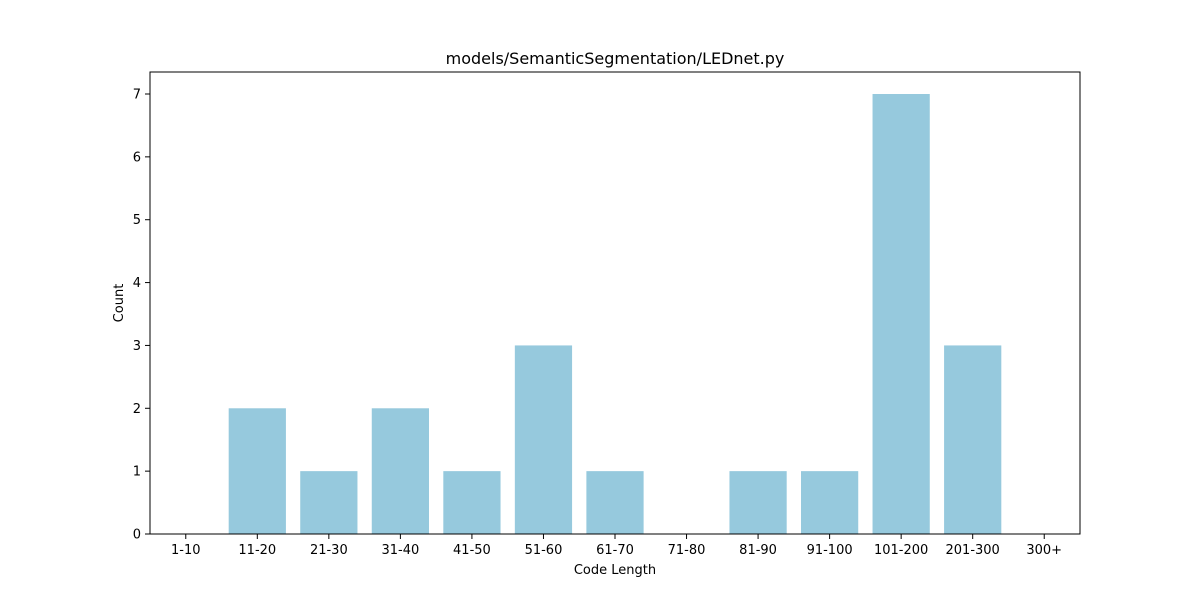 Image resolution: width=1200 pixels, height=600 pixels. What do you see at coordinates (615, 58) in the screenshot?
I see `chart-title: models/SemanticSegmentation/LEDnet.py` at bounding box center [615, 58].